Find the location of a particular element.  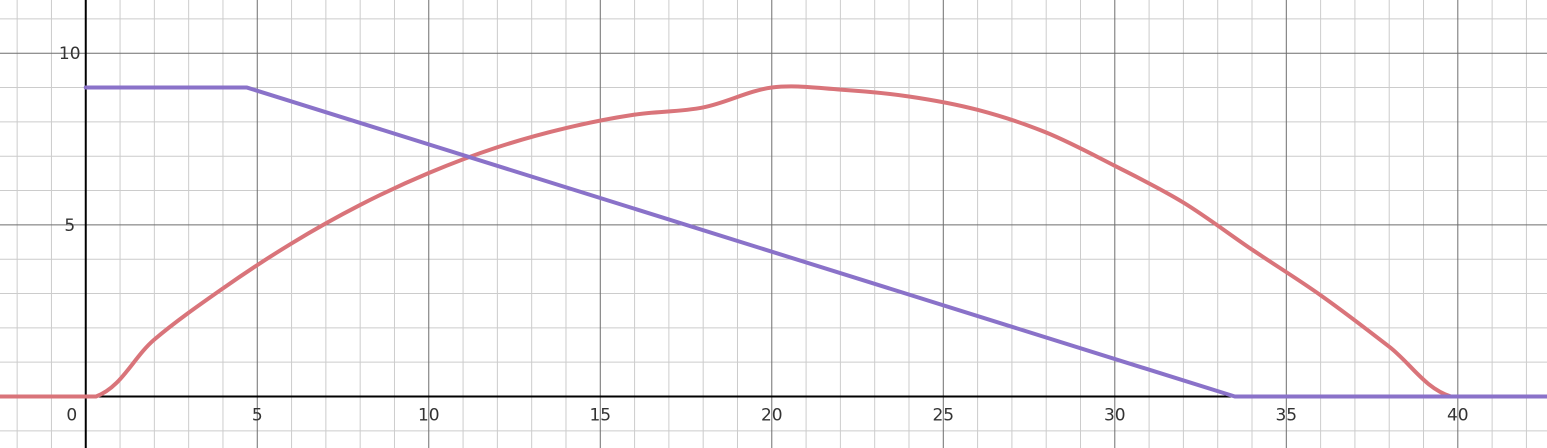

x-tick-label: 30 is located at coordinates (1115, 416).